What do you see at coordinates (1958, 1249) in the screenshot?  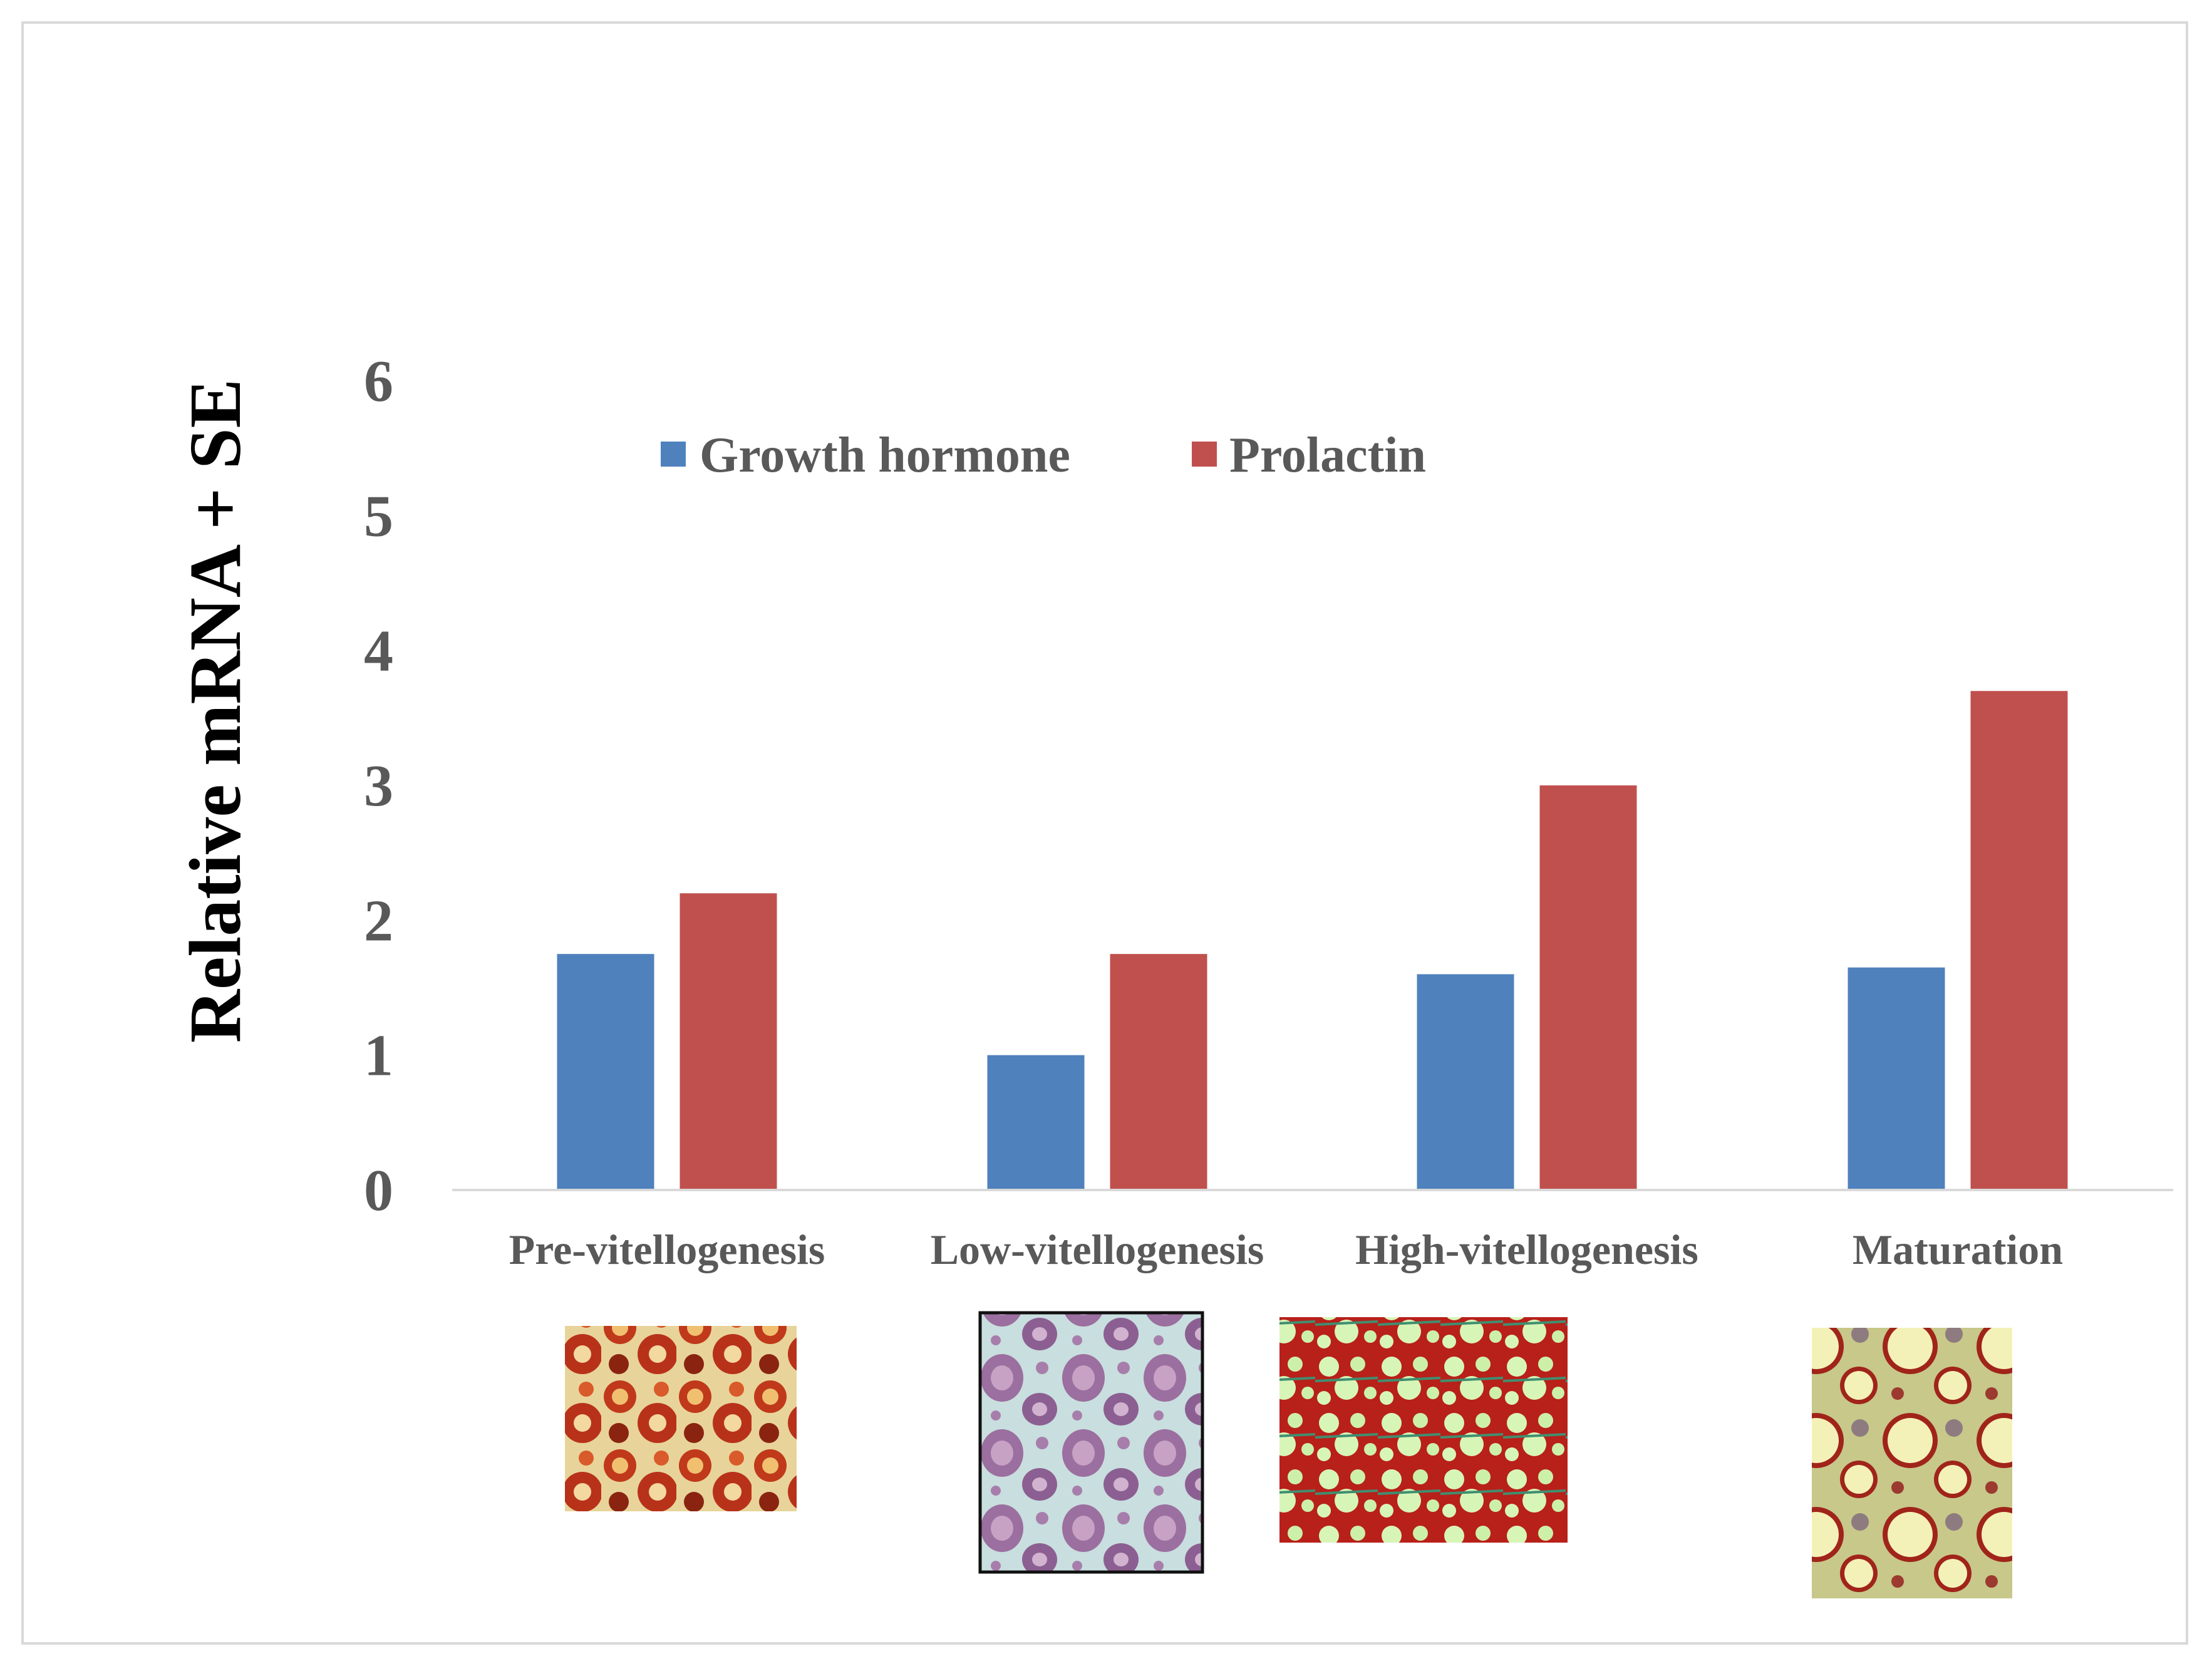 I see `category-label: Maturation` at bounding box center [1958, 1249].